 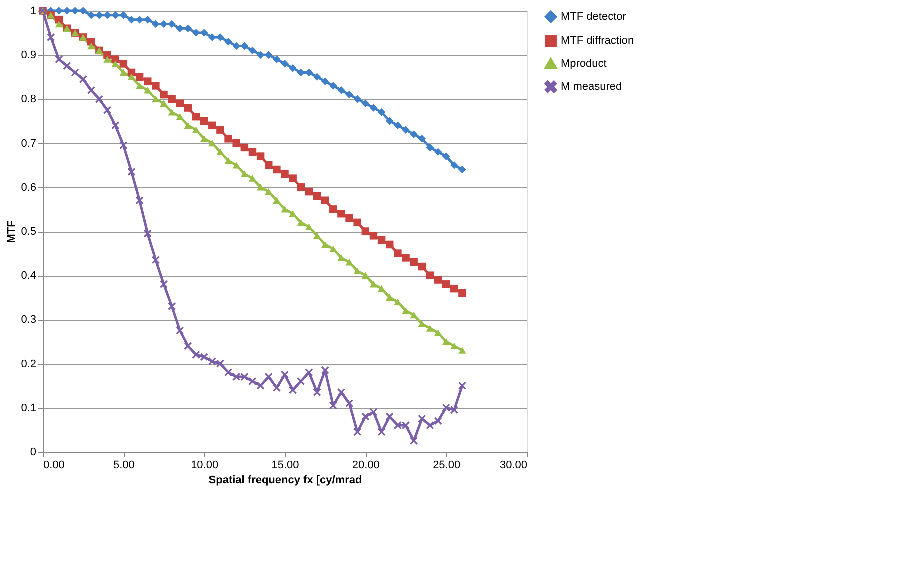 I want to click on x-tick-label: 5.00, so click(x=124, y=466).